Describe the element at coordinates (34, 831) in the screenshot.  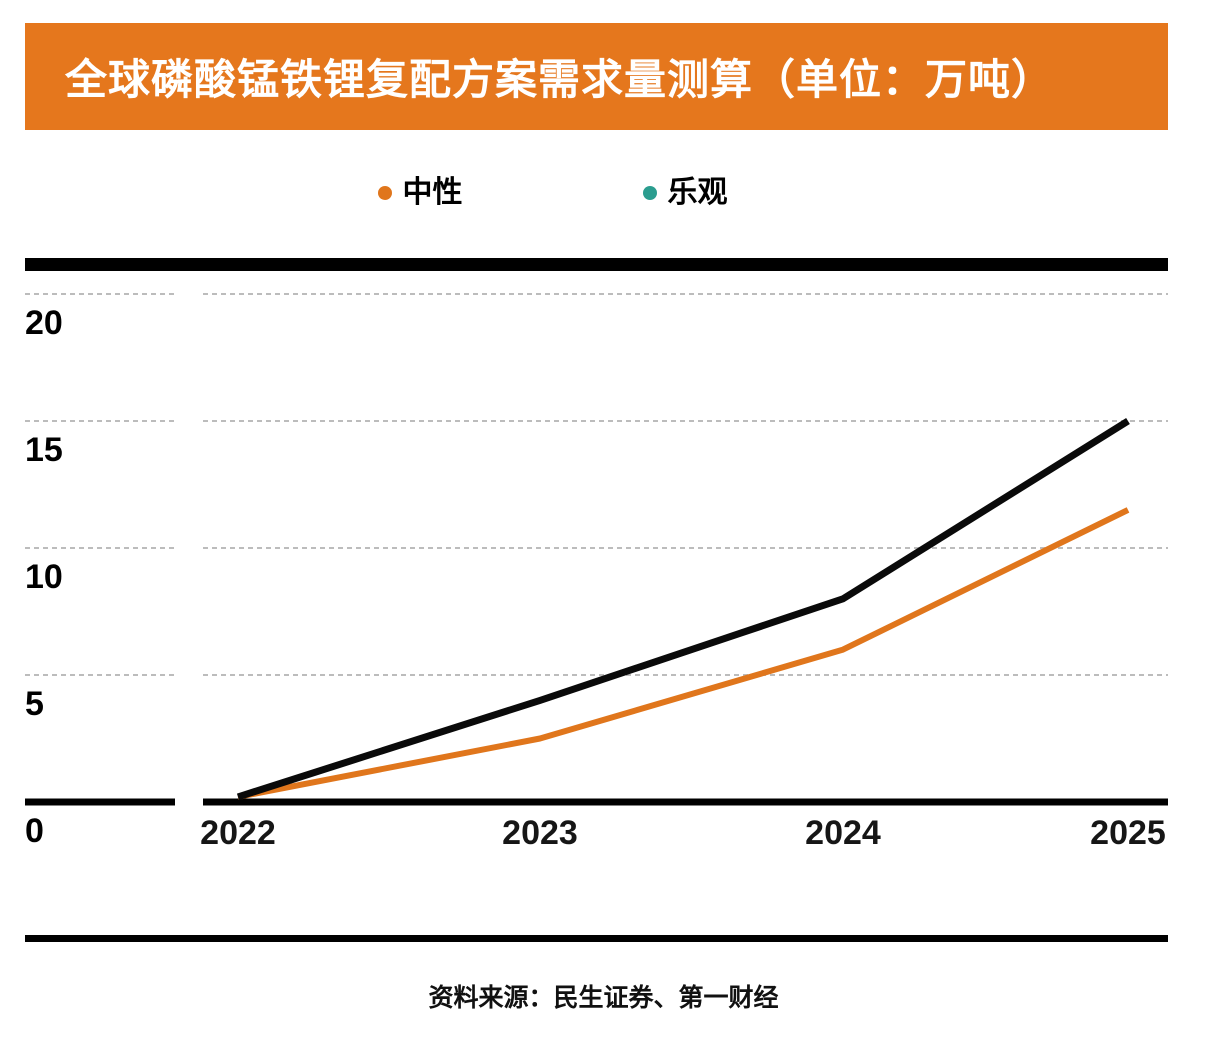
I see `y-tick-label: 0` at that location.